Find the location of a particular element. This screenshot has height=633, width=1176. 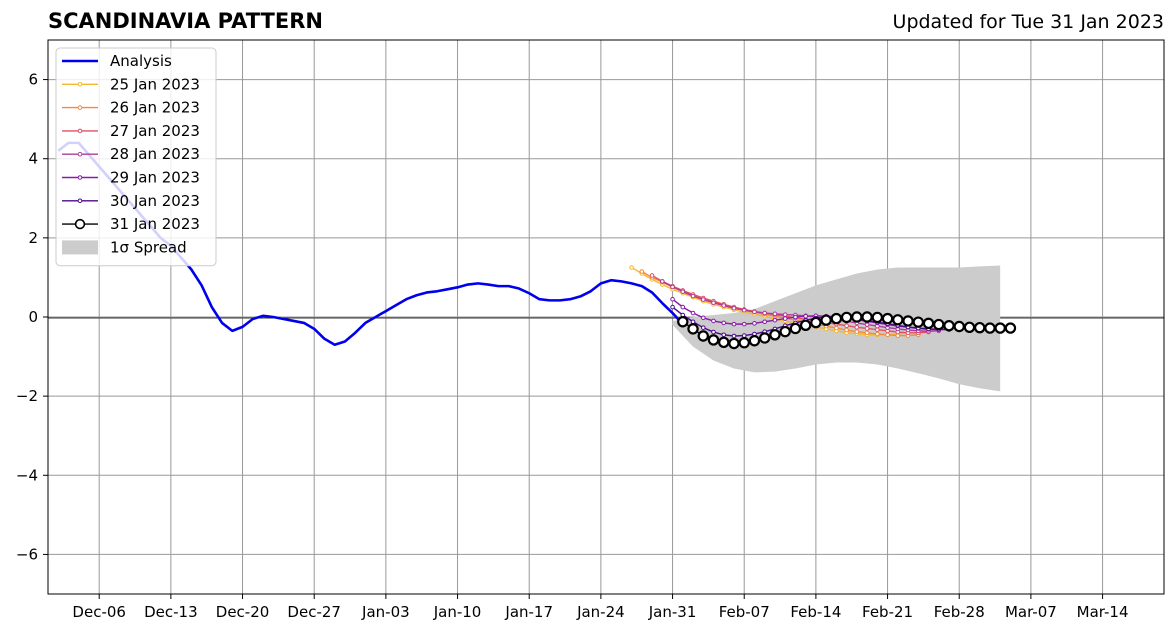

x-tick-label: Feb-28 is located at coordinates (959, 612).